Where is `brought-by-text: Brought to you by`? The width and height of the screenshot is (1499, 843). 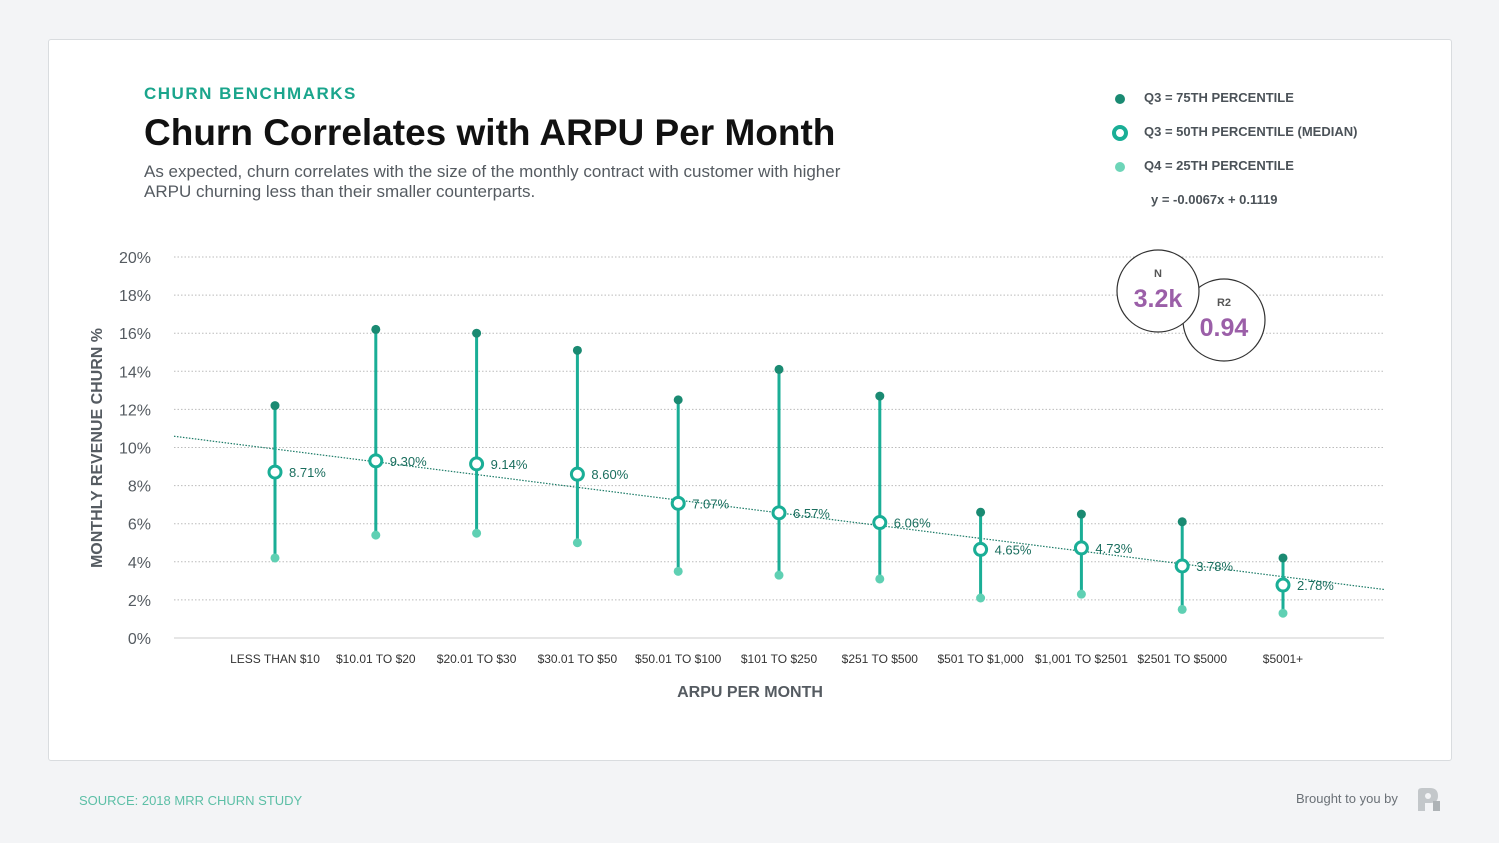 brought-by-text: Brought to you by is located at coordinates (1347, 798).